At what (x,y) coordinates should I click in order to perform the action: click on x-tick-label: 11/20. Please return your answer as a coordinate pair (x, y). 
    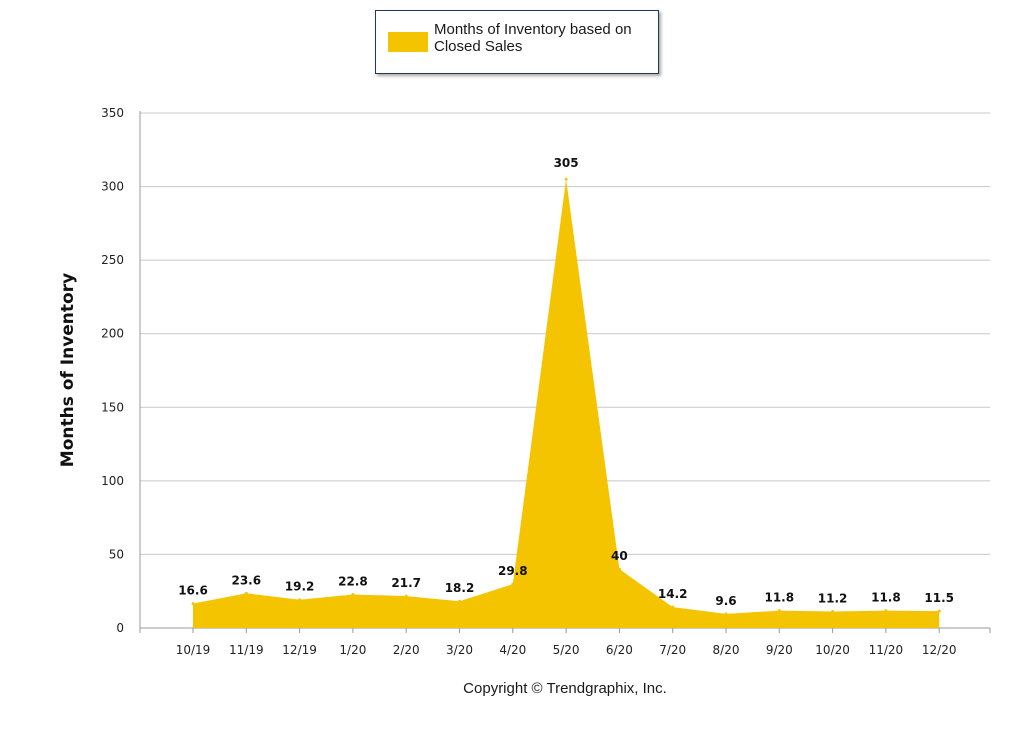
    Looking at the image, I should click on (886, 650).